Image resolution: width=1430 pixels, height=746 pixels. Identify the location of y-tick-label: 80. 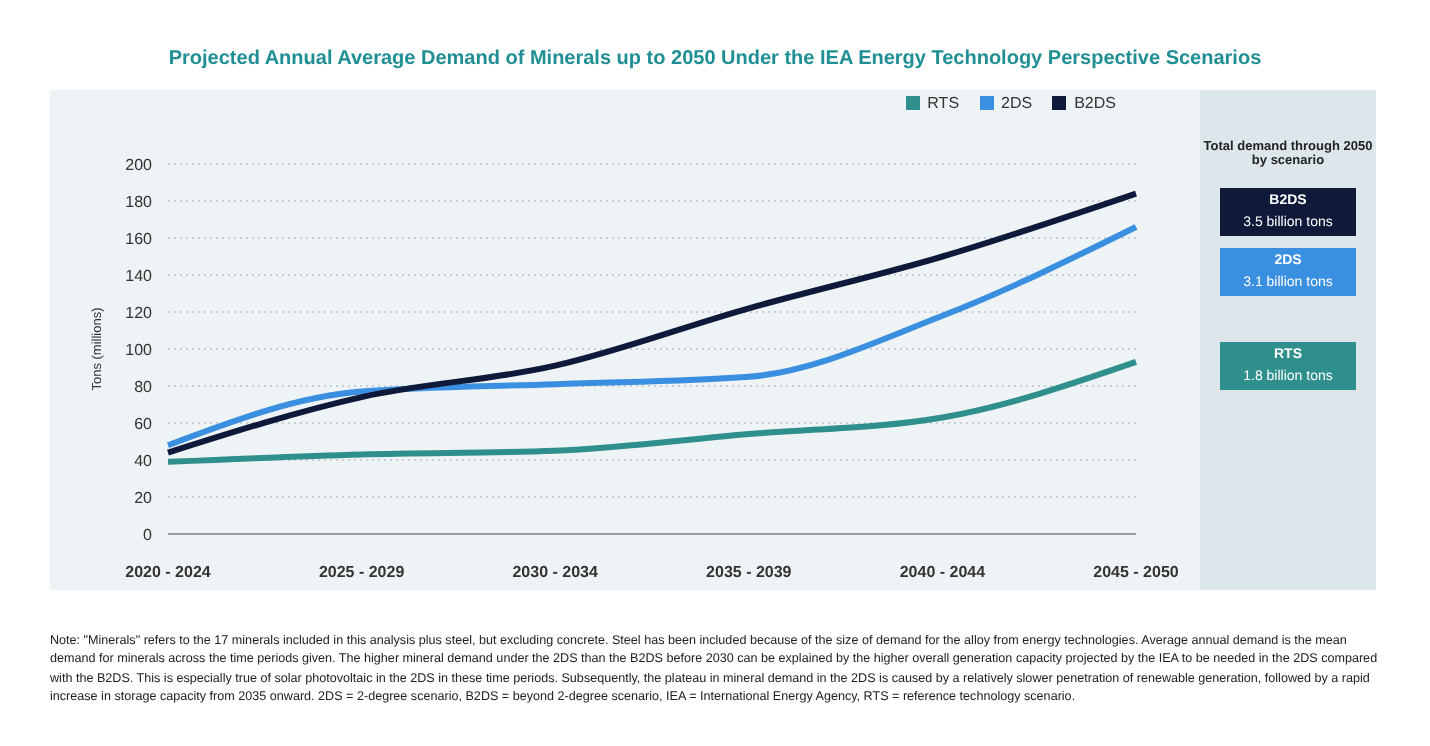
(144, 386).